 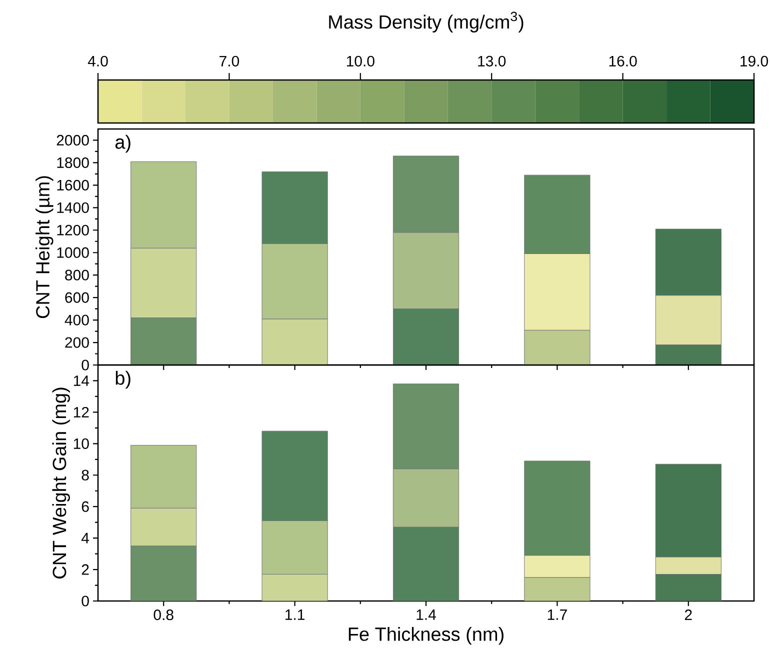 I want to click on y-tick-label: 200, so click(x=77, y=342).